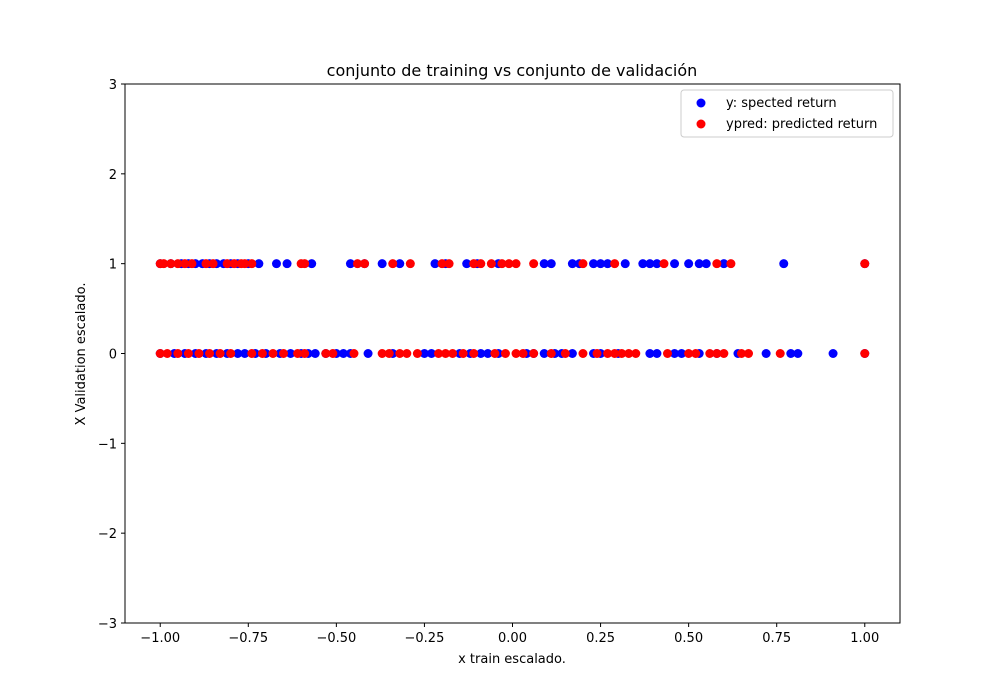 The height and width of the screenshot is (700, 1000). I want to click on legend-label-ypred: ypred: predicted return, so click(801, 124).